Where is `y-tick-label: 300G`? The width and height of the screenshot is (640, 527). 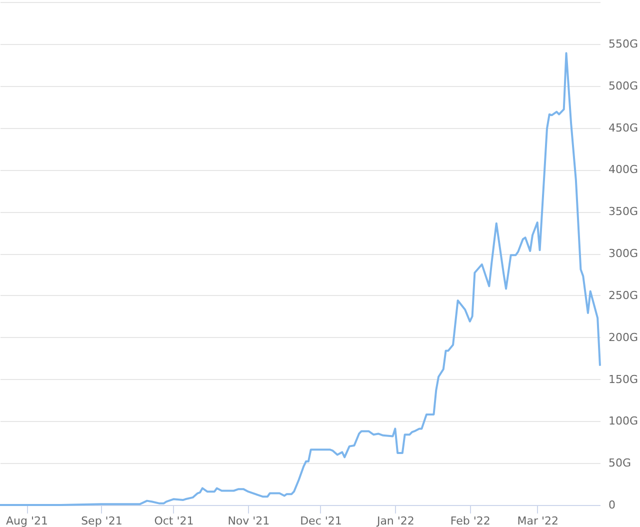
y-tick-label: 300G is located at coordinates (623, 253).